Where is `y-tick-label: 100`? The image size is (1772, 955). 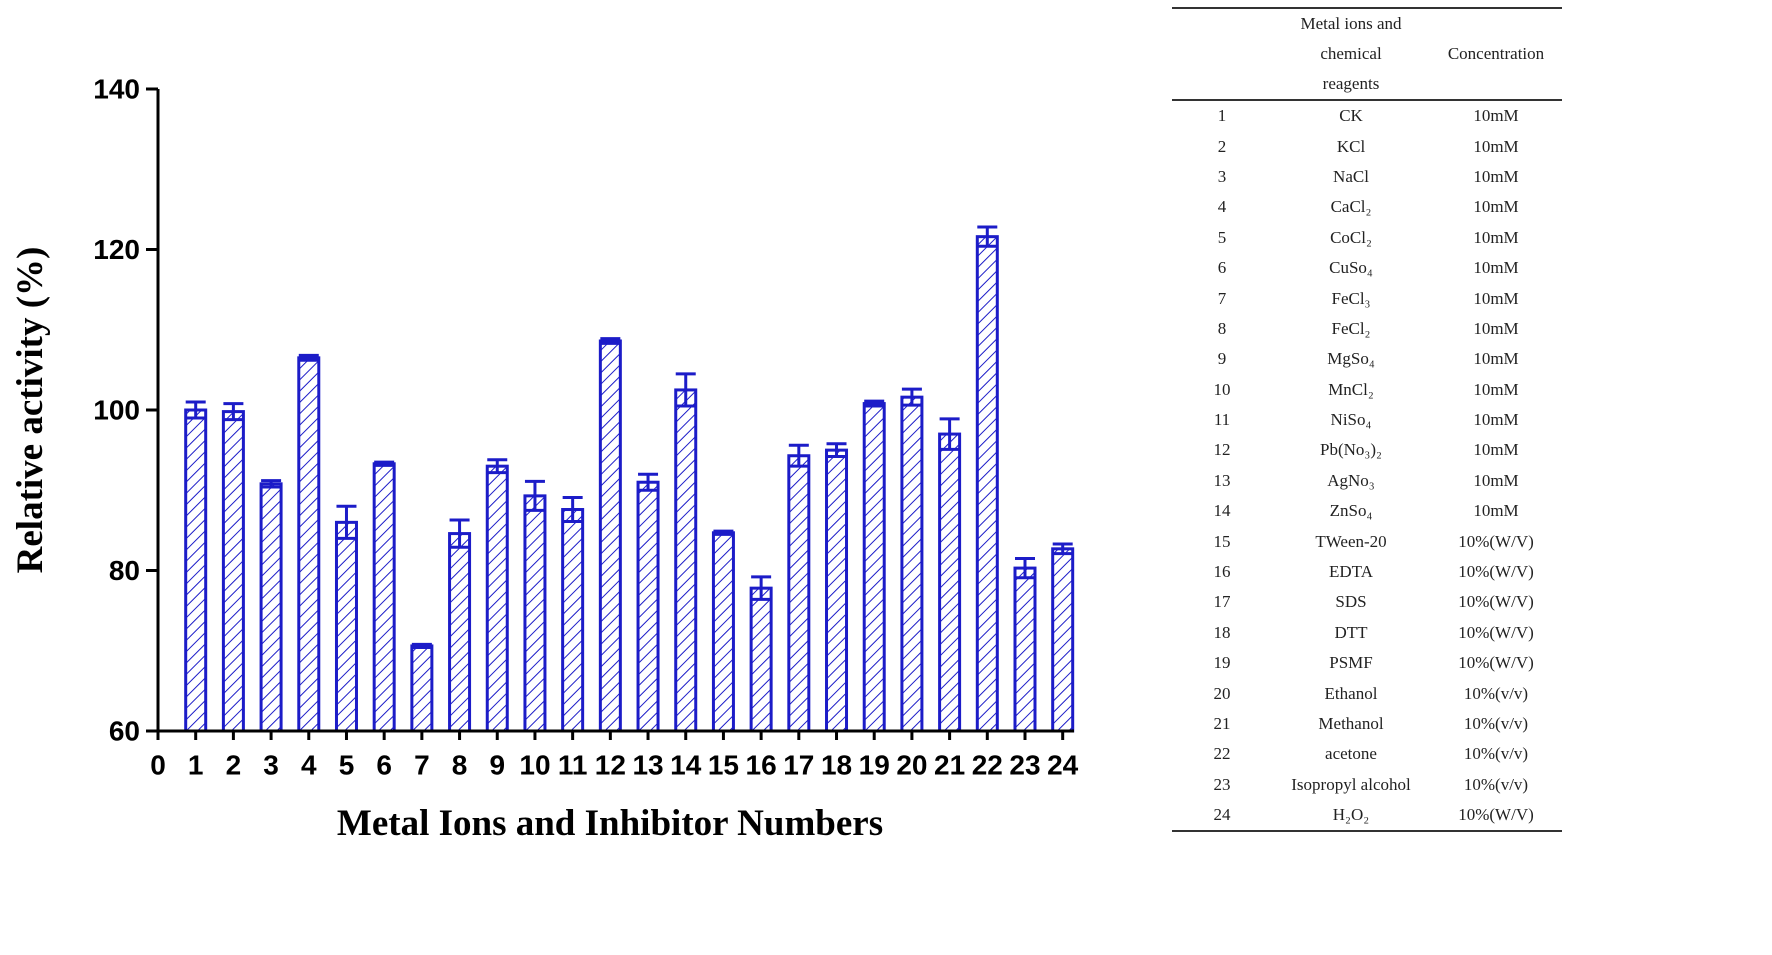 y-tick-label: 100 is located at coordinates (116, 409).